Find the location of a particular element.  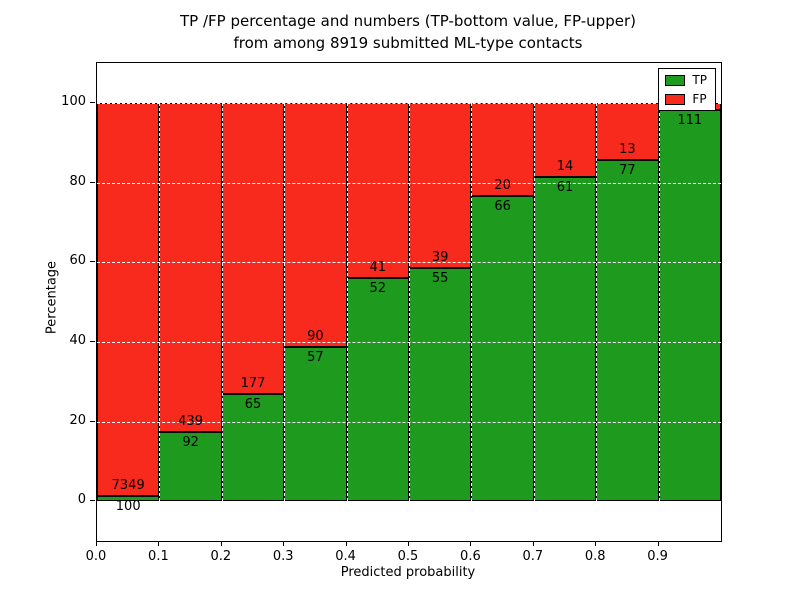

tp-count-label: 55 is located at coordinates (440, 279).